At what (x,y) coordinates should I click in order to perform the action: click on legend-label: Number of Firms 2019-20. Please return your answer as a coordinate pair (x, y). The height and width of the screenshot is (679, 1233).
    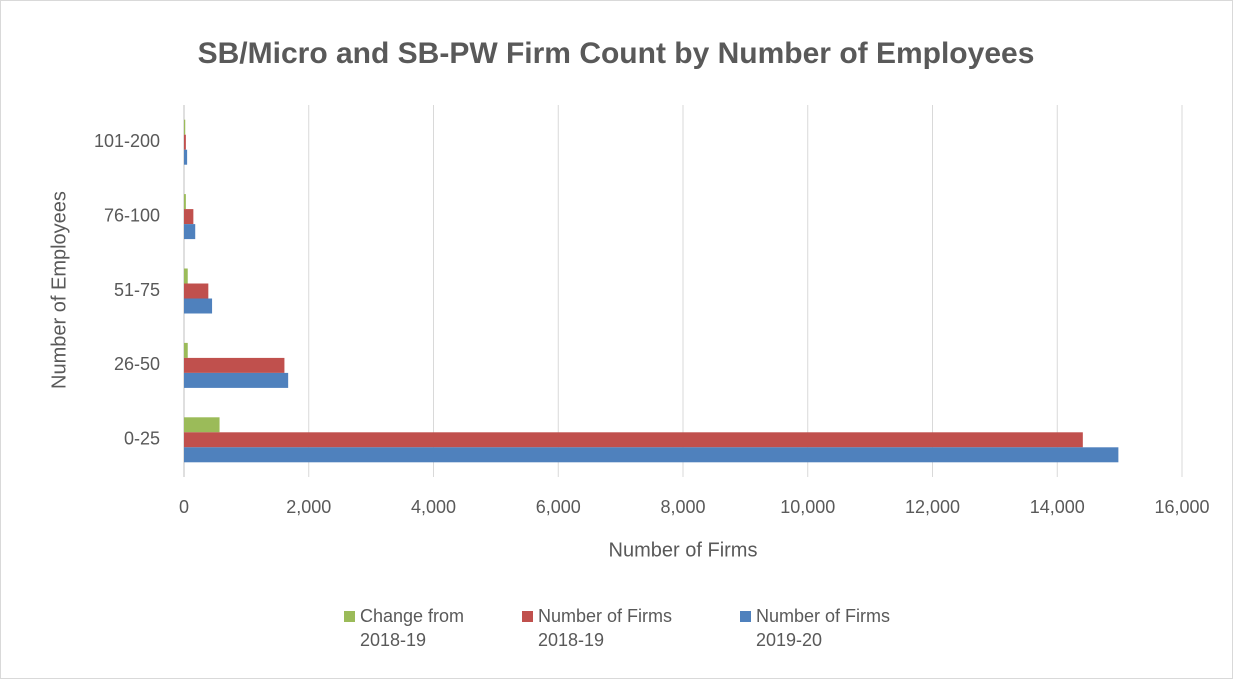
    Looking at the image, I should click on (823, 628).